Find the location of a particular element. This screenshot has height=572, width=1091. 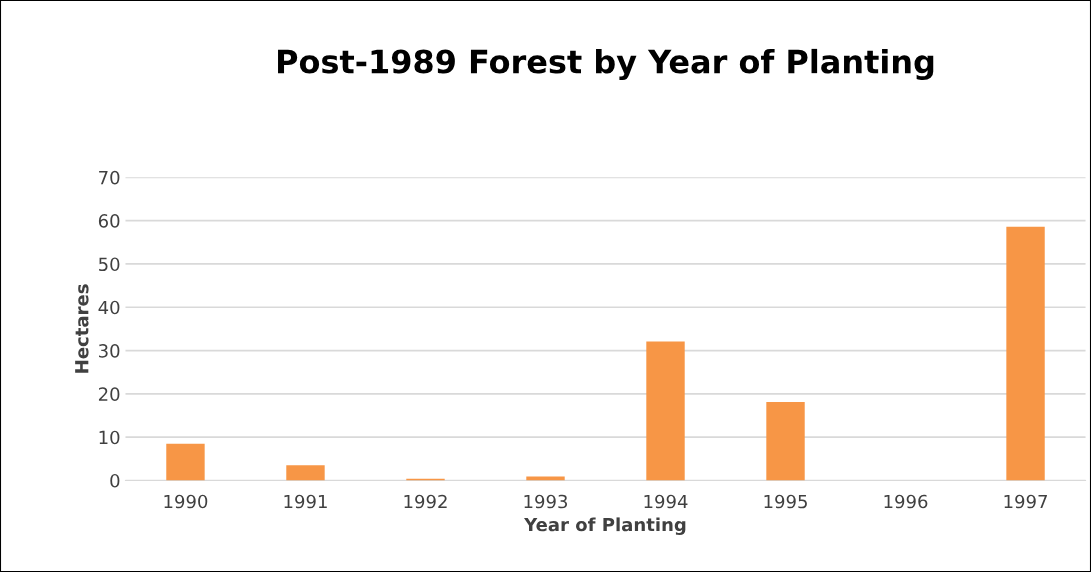

x-tick-label: 1996 is located at coordinates (906, 501).